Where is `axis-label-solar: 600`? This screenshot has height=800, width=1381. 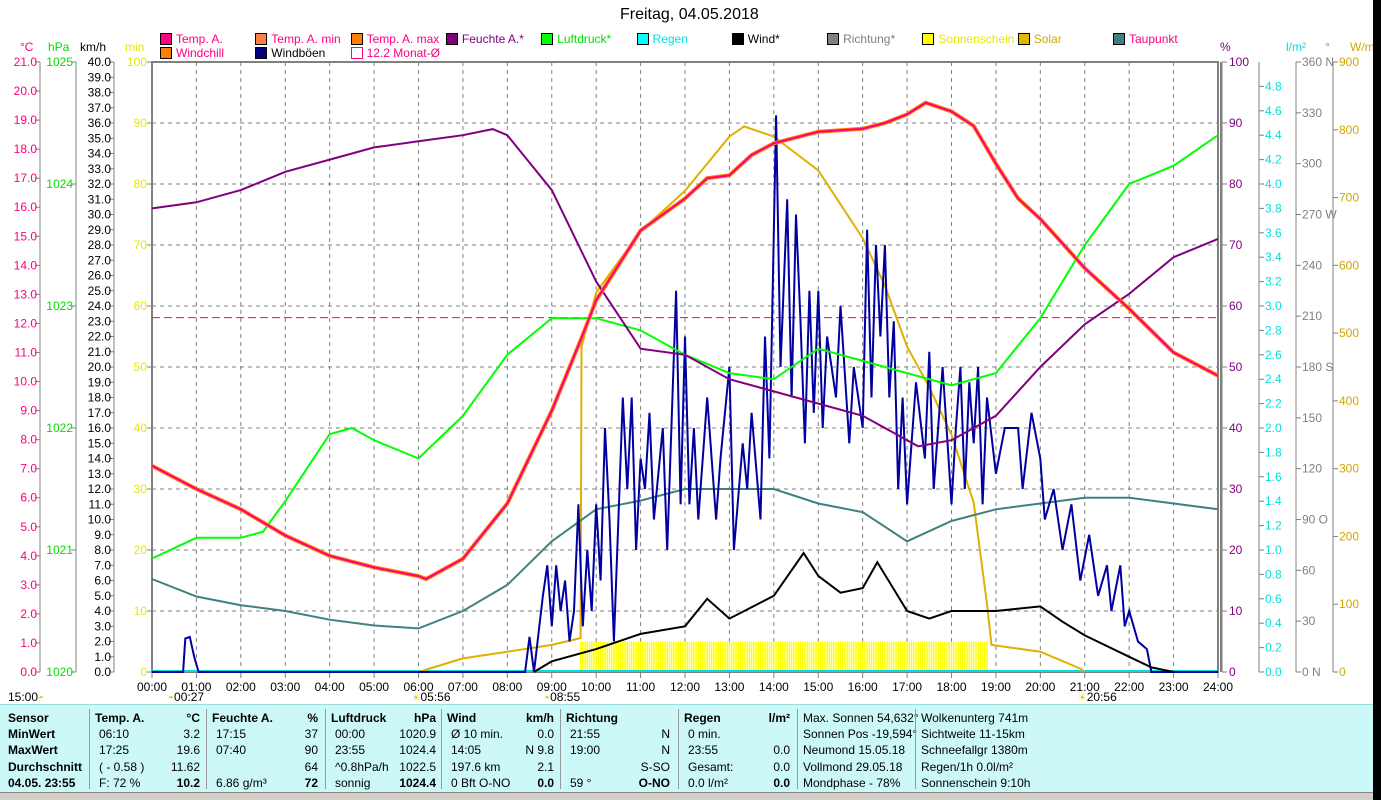
axis-label-solar: 600 is located at coordinates (1349, 265).